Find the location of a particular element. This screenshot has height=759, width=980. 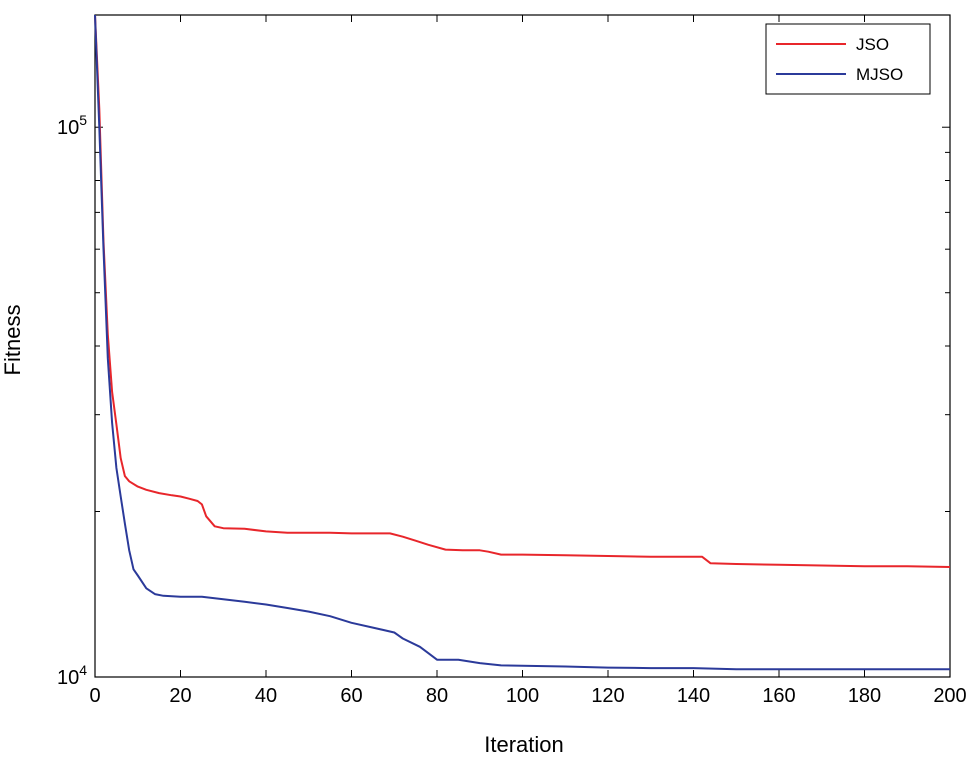

x-tick-label: 100 is located at coordinates (522, 696).